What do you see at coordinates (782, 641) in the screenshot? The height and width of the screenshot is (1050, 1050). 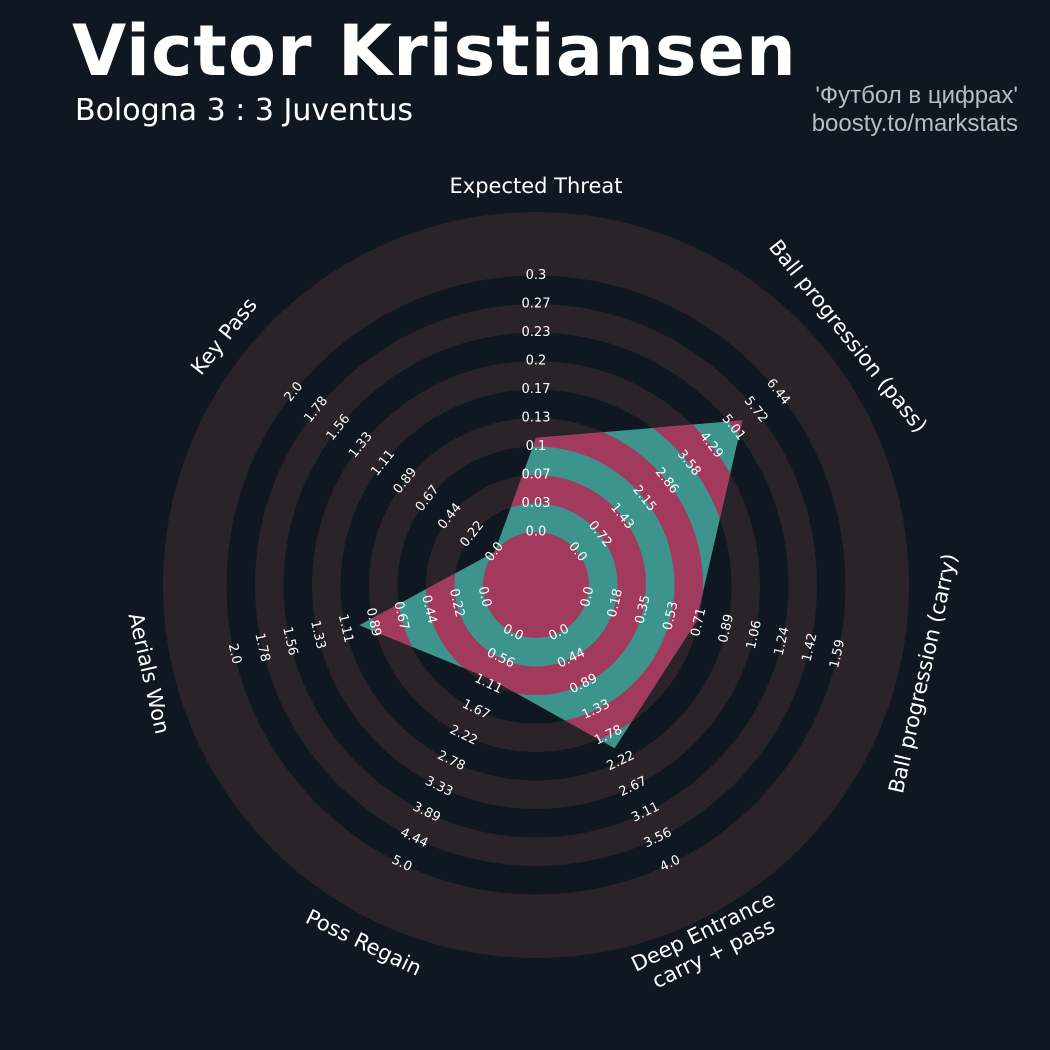 I see `tick-label: 1.24` at bounding box center [782, 641].